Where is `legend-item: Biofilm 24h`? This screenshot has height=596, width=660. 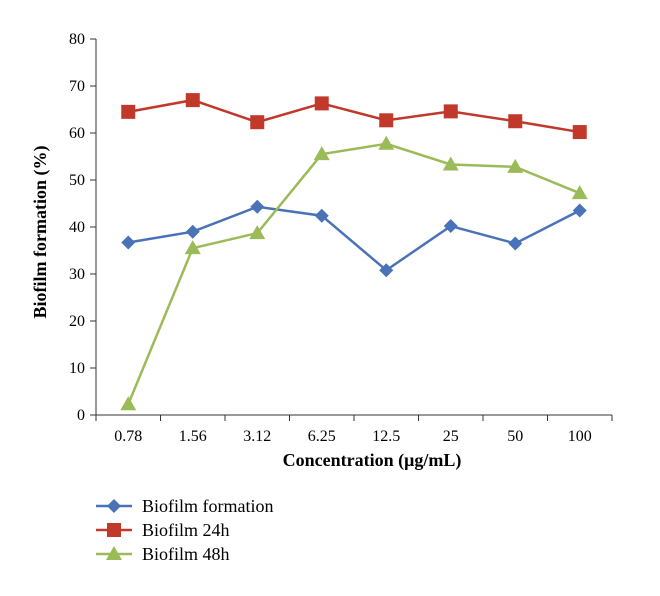 legend-item: Biofilm 24h is located at coordinates (163, 530).